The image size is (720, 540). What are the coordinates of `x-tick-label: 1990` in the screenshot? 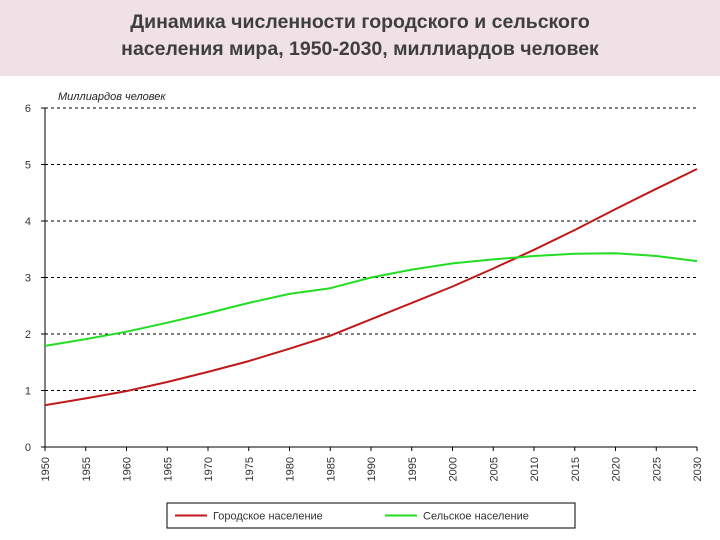 It's located at (372, 469).